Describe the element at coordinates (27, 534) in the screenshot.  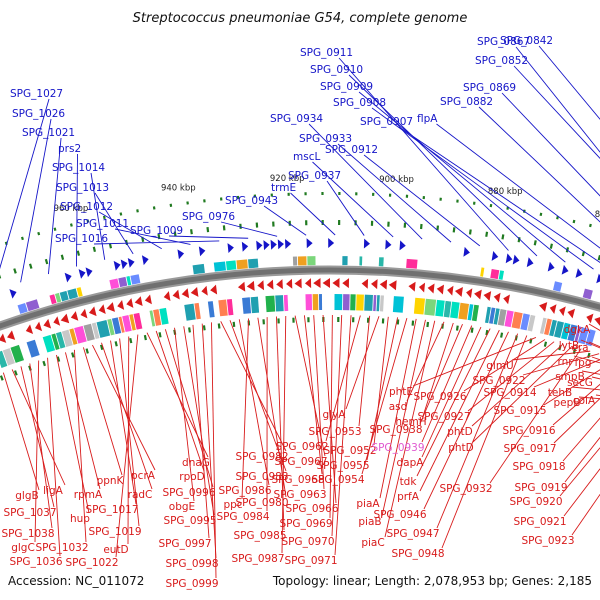
I see `inner-gene-label: SPG_1038` at that location.